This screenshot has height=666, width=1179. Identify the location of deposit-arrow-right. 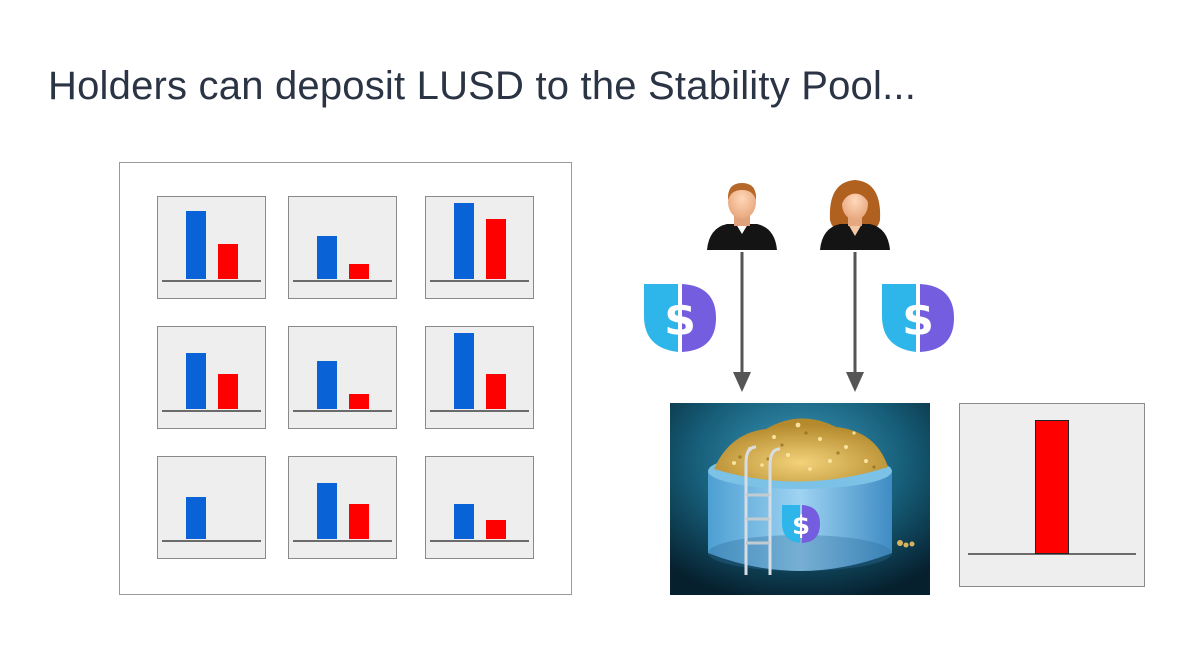
(855, 322).